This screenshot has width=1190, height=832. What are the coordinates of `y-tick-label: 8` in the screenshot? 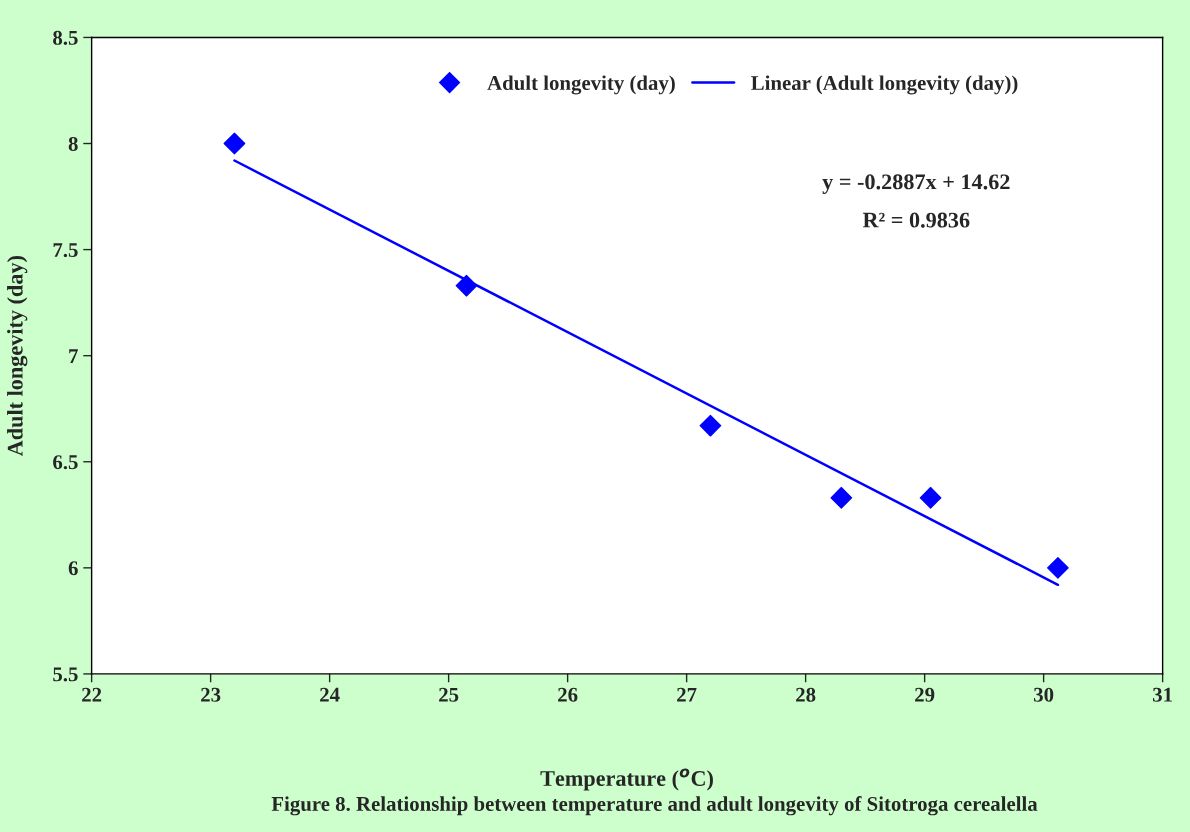 It's located at (73, 143).